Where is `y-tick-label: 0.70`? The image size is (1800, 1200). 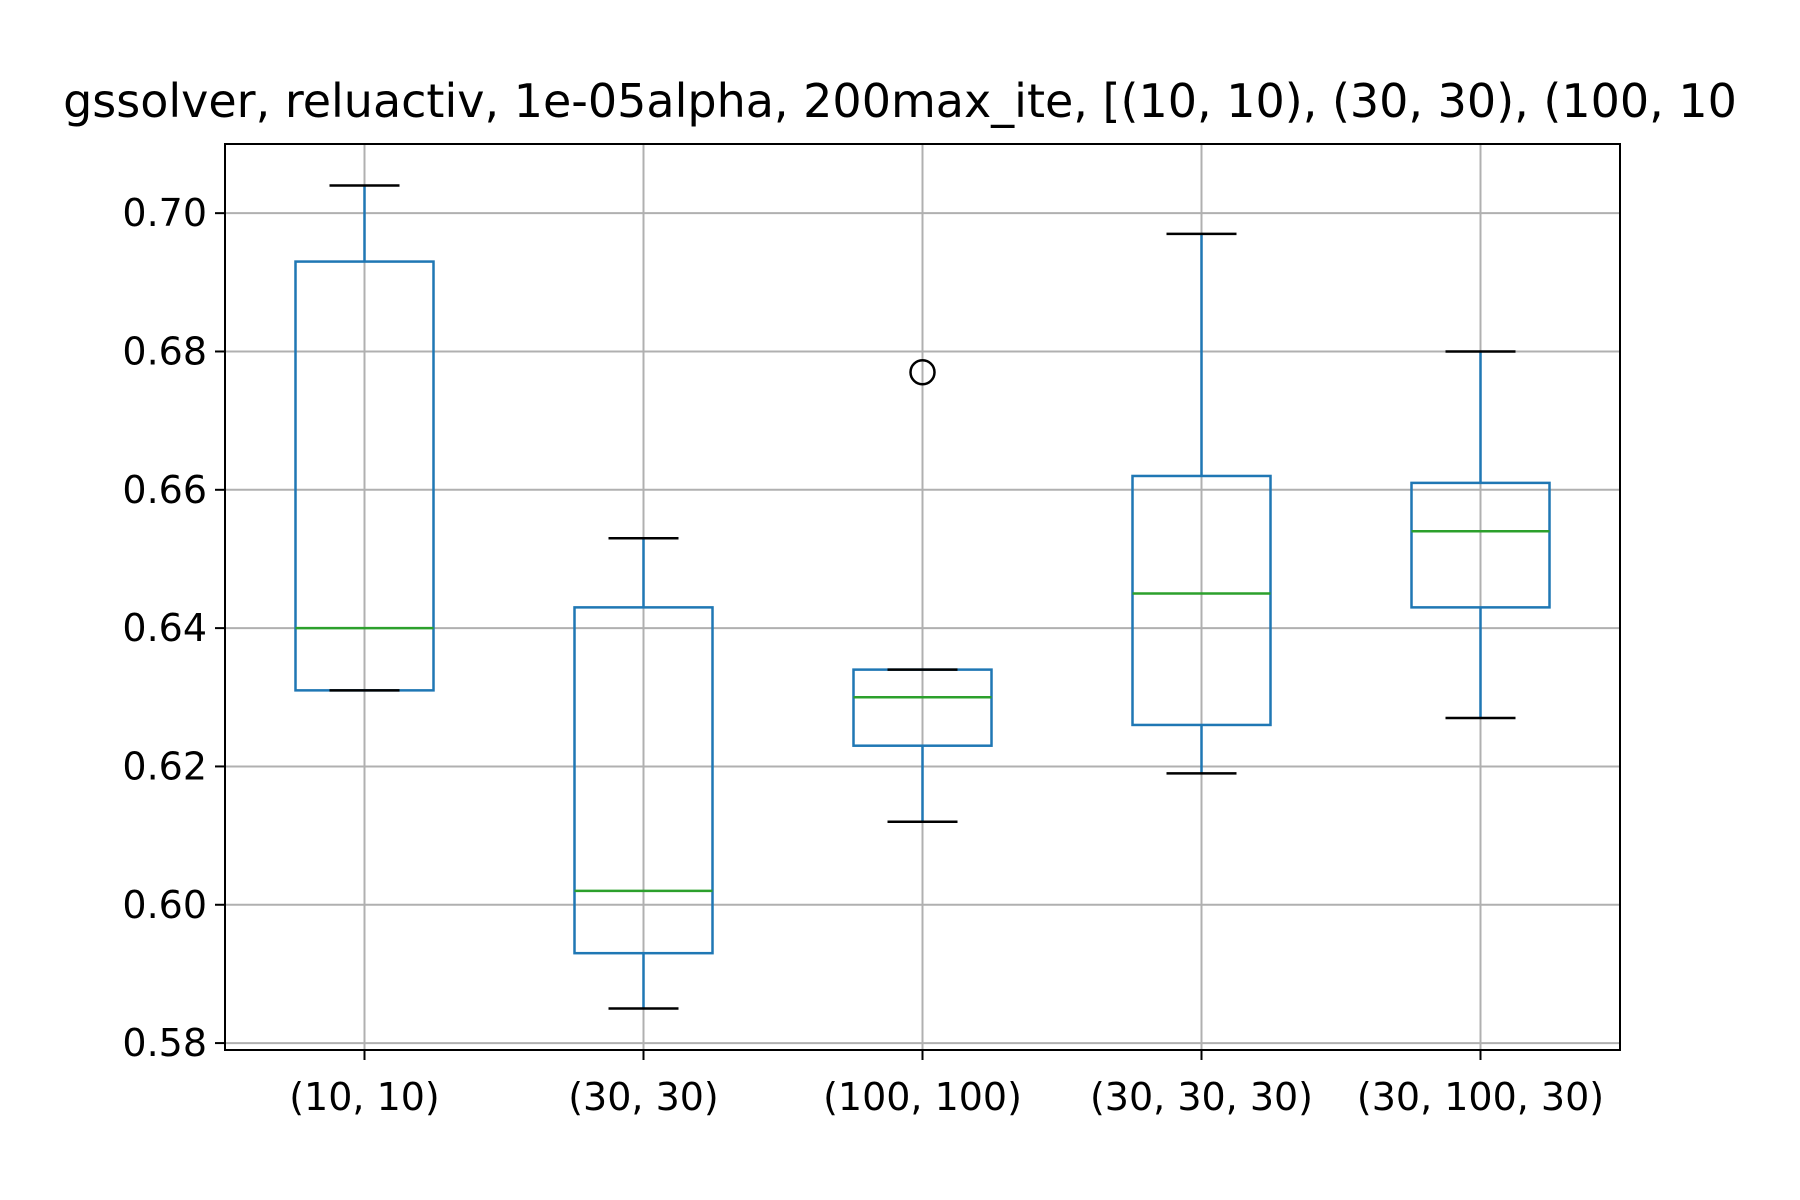
y-tick-label: 0.70 is located at coordinates (164, 213).